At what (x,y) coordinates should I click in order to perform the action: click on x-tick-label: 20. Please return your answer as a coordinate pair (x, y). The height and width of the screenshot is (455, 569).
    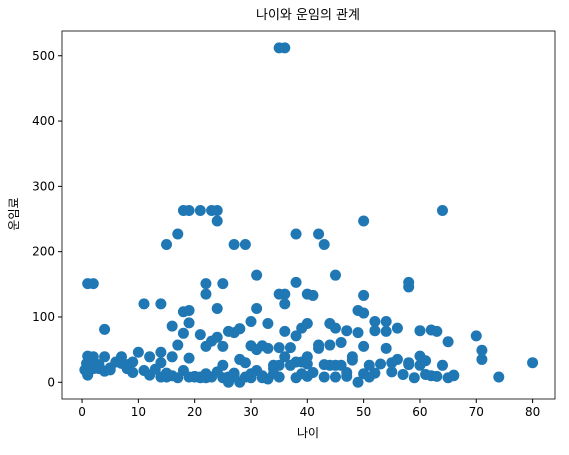
    Looking at the image, I should click on (194, 412).